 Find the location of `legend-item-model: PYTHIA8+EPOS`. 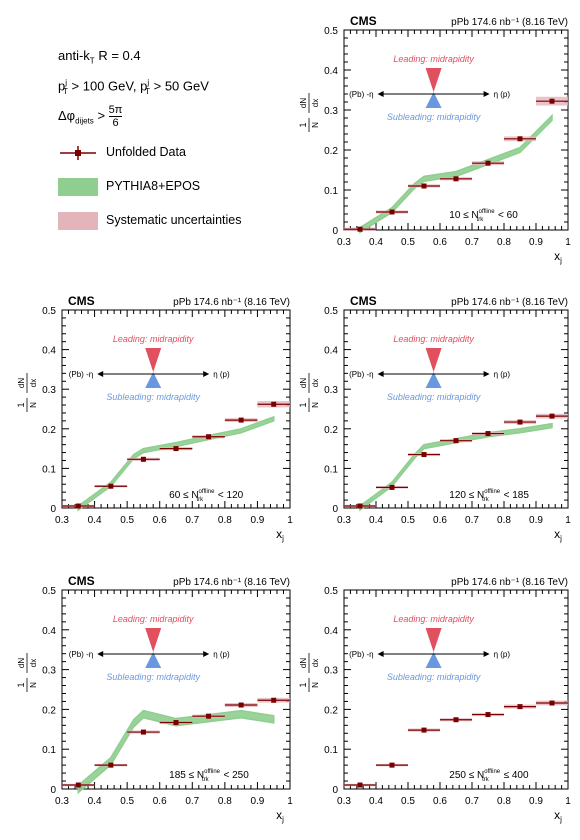

legend-item-model: PYTHIA8+EPOS is located at coordinates (178, 187).